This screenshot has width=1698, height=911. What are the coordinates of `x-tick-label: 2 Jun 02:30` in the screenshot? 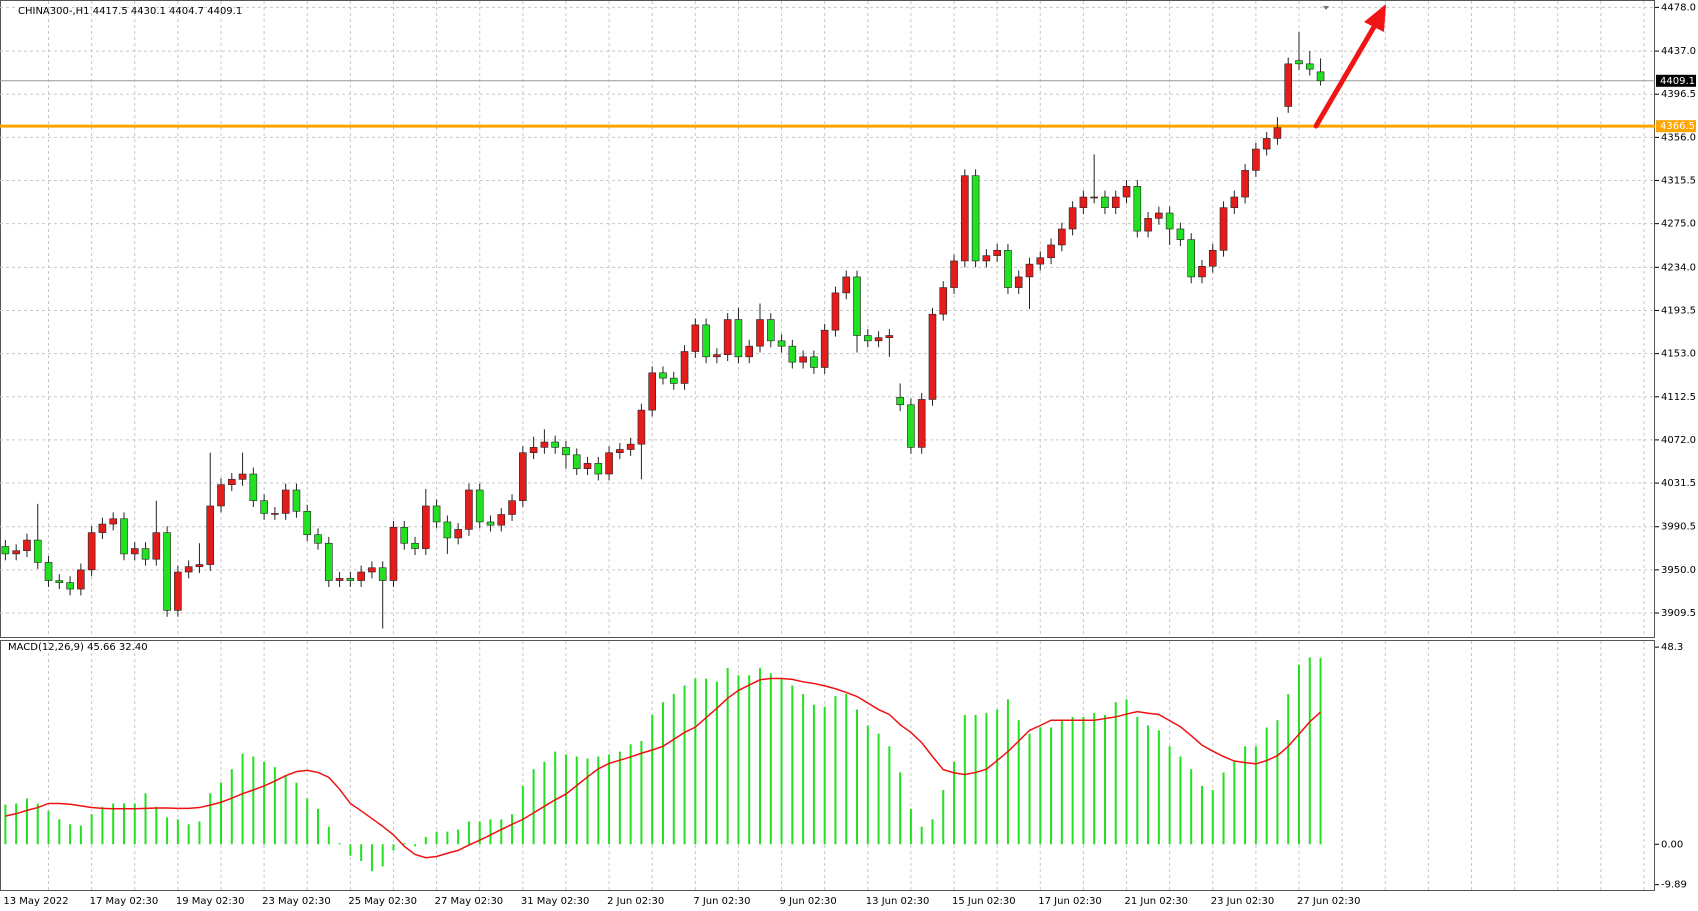 It's located at (635, 901).